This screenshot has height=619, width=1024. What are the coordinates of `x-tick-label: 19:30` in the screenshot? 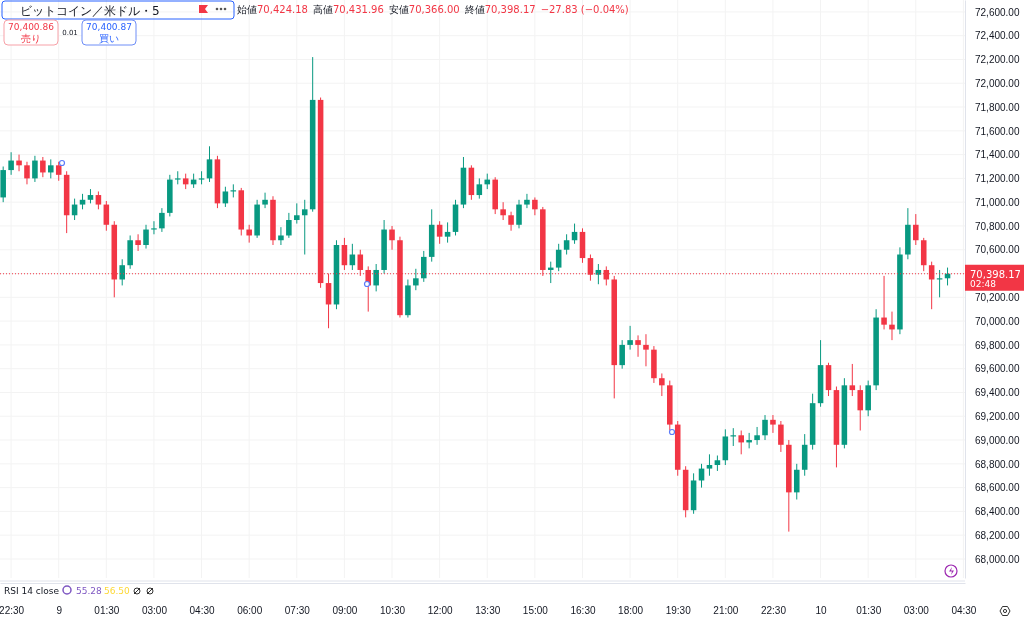 It's located at (678, 611).